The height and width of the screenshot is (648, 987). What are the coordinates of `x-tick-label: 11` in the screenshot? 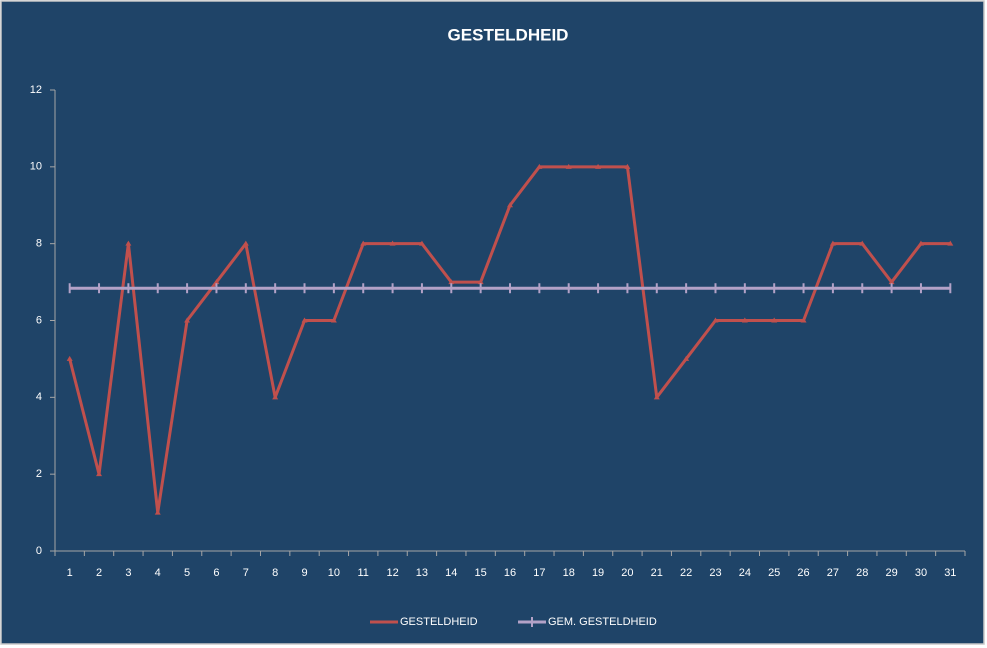 It's located at (363, 573).